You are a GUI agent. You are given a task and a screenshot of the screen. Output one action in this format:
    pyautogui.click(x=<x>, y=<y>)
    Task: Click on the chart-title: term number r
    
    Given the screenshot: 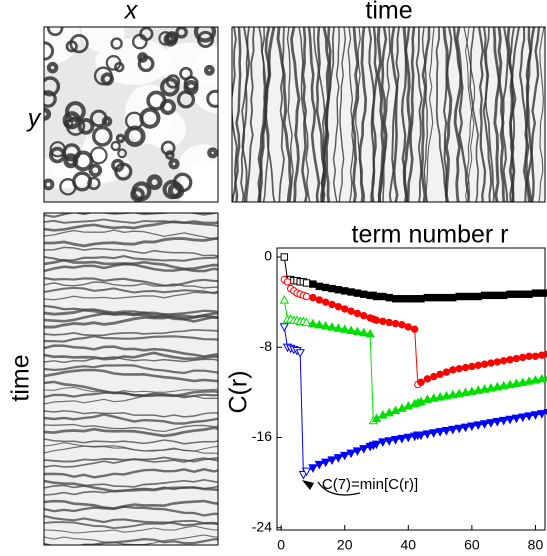 What is the action you would take?
    pyautogui.click(x=430, y=235)
    